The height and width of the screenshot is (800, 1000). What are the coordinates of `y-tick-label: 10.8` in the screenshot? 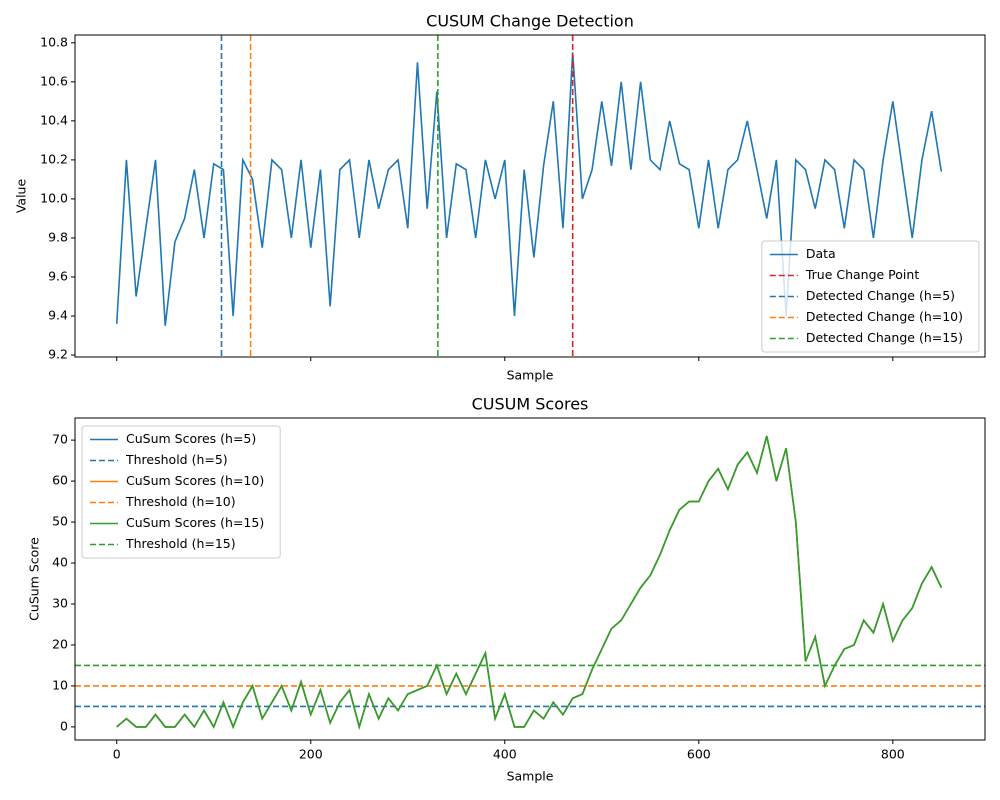 It's located at (54, 41).